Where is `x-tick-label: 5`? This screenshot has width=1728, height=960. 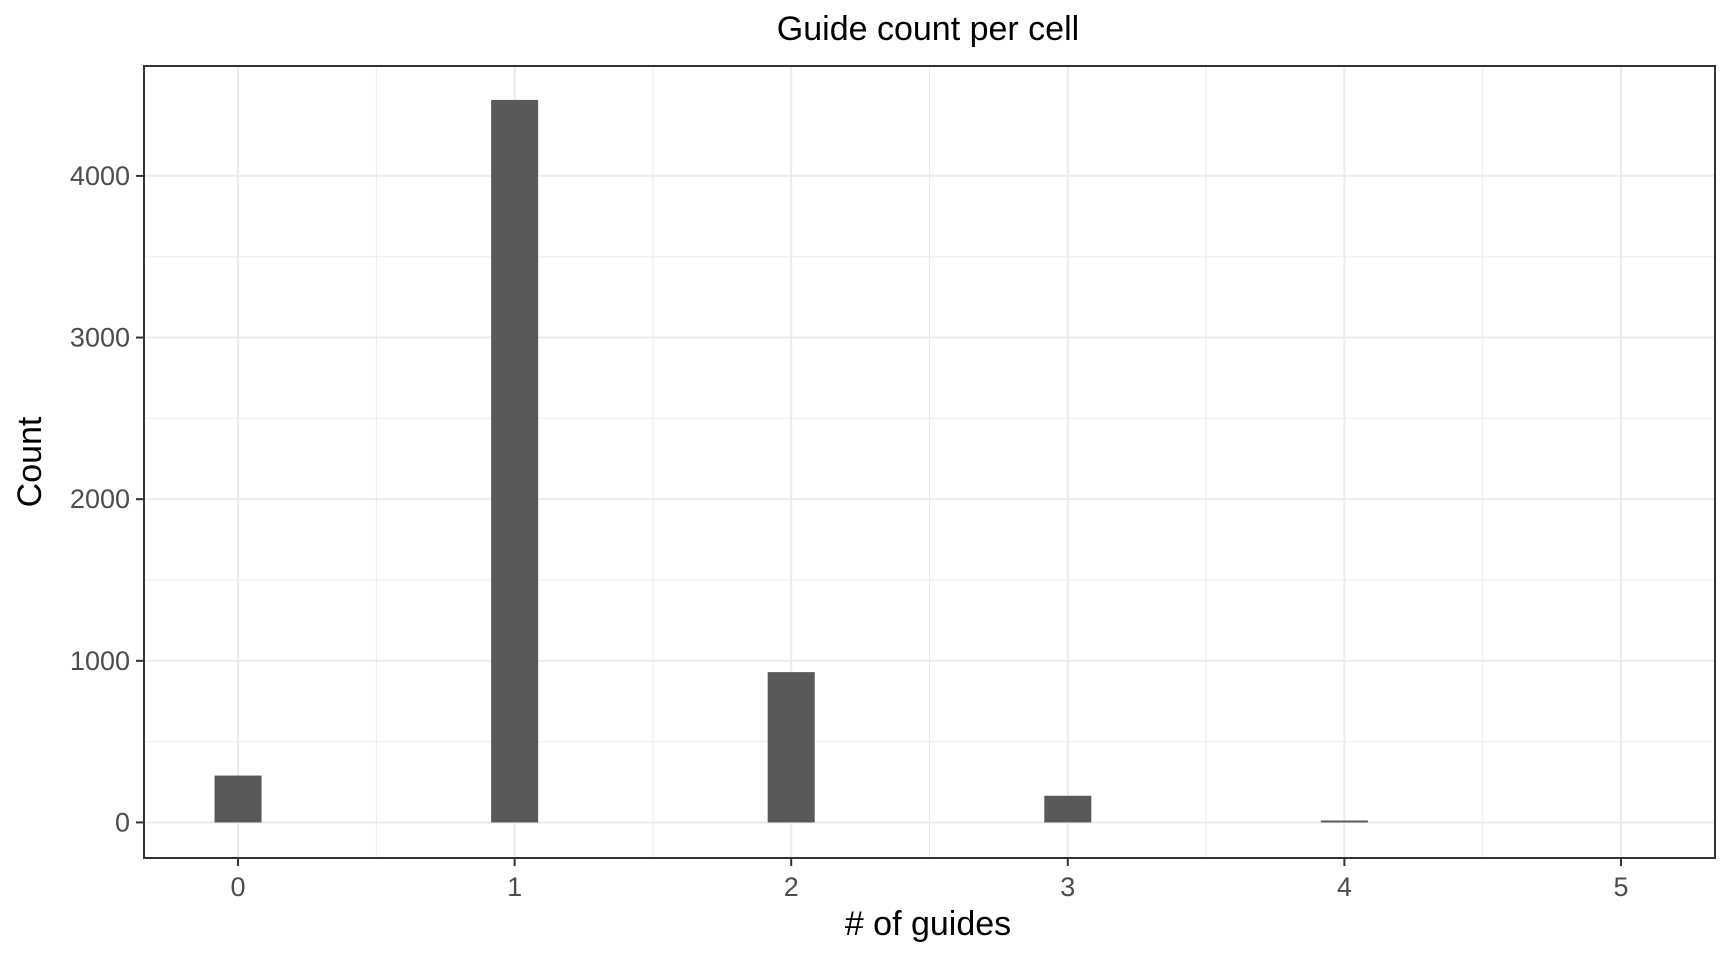 x-tick-label: 5 is located at coordinates (1620, 887).